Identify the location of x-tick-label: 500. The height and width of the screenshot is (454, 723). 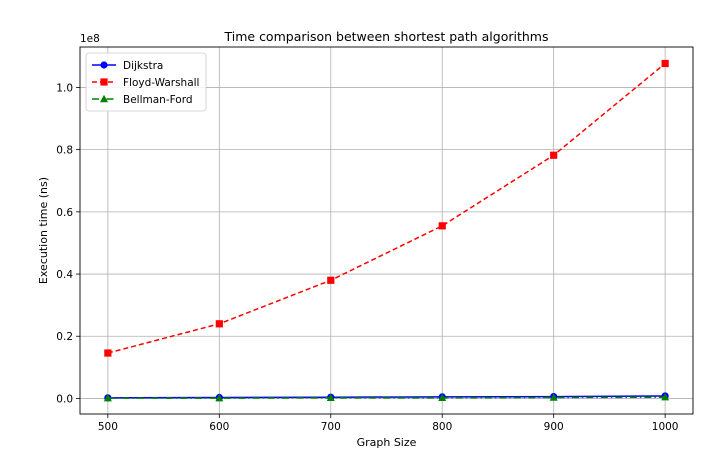
(108, 427).